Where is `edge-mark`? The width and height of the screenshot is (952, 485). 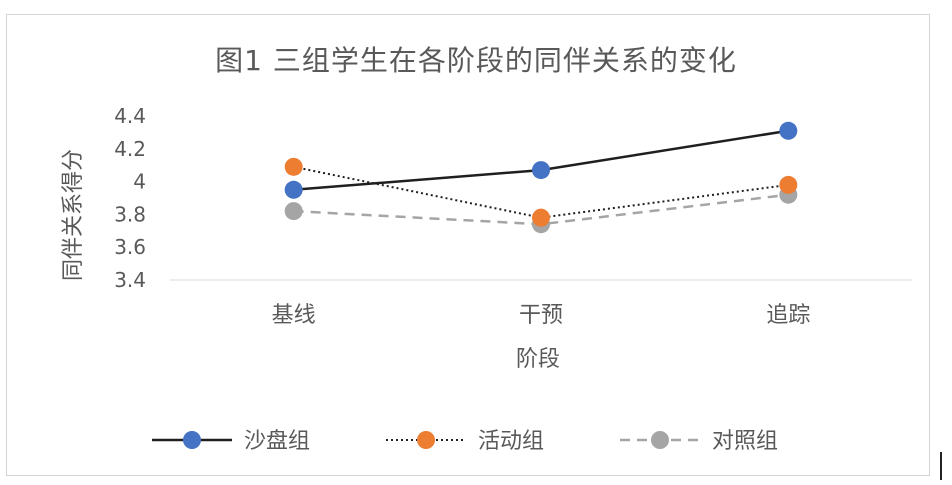 edge-mark is located at coordinates (941, 466).